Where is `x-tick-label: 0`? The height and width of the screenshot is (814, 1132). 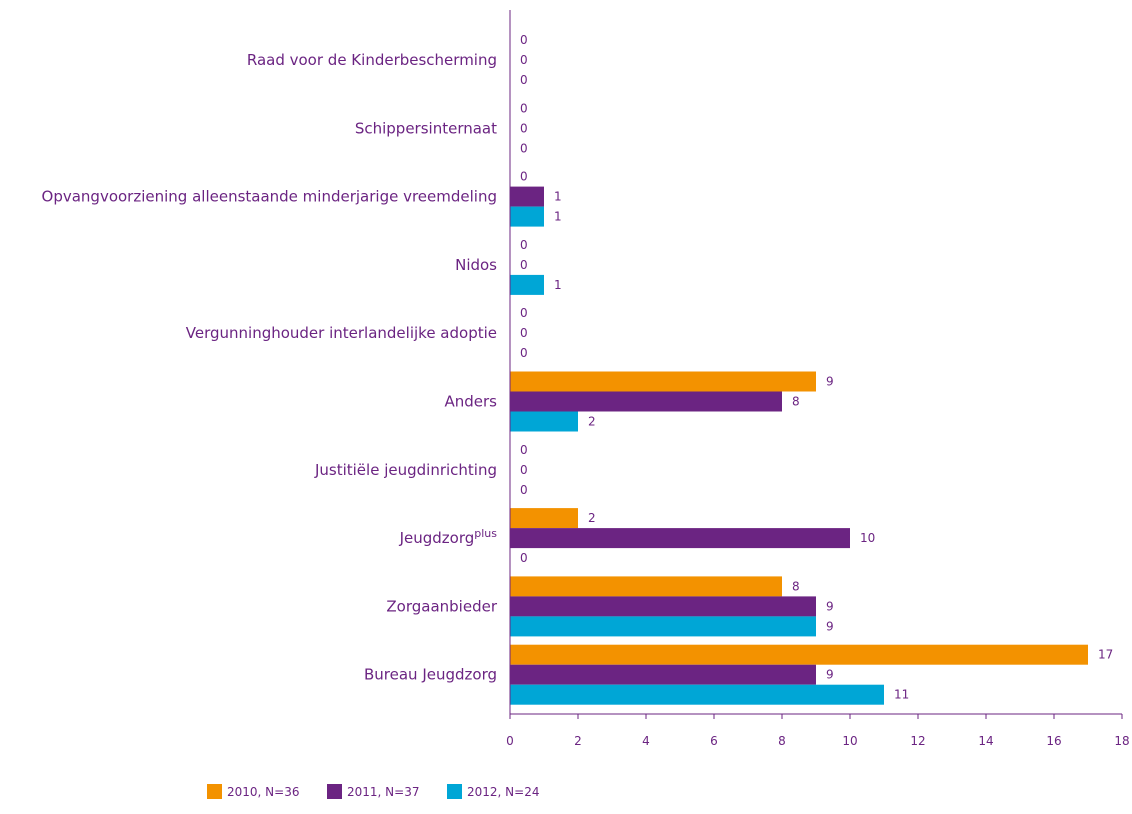
x-tick-label: 0 is located at coordinates (510, 741).